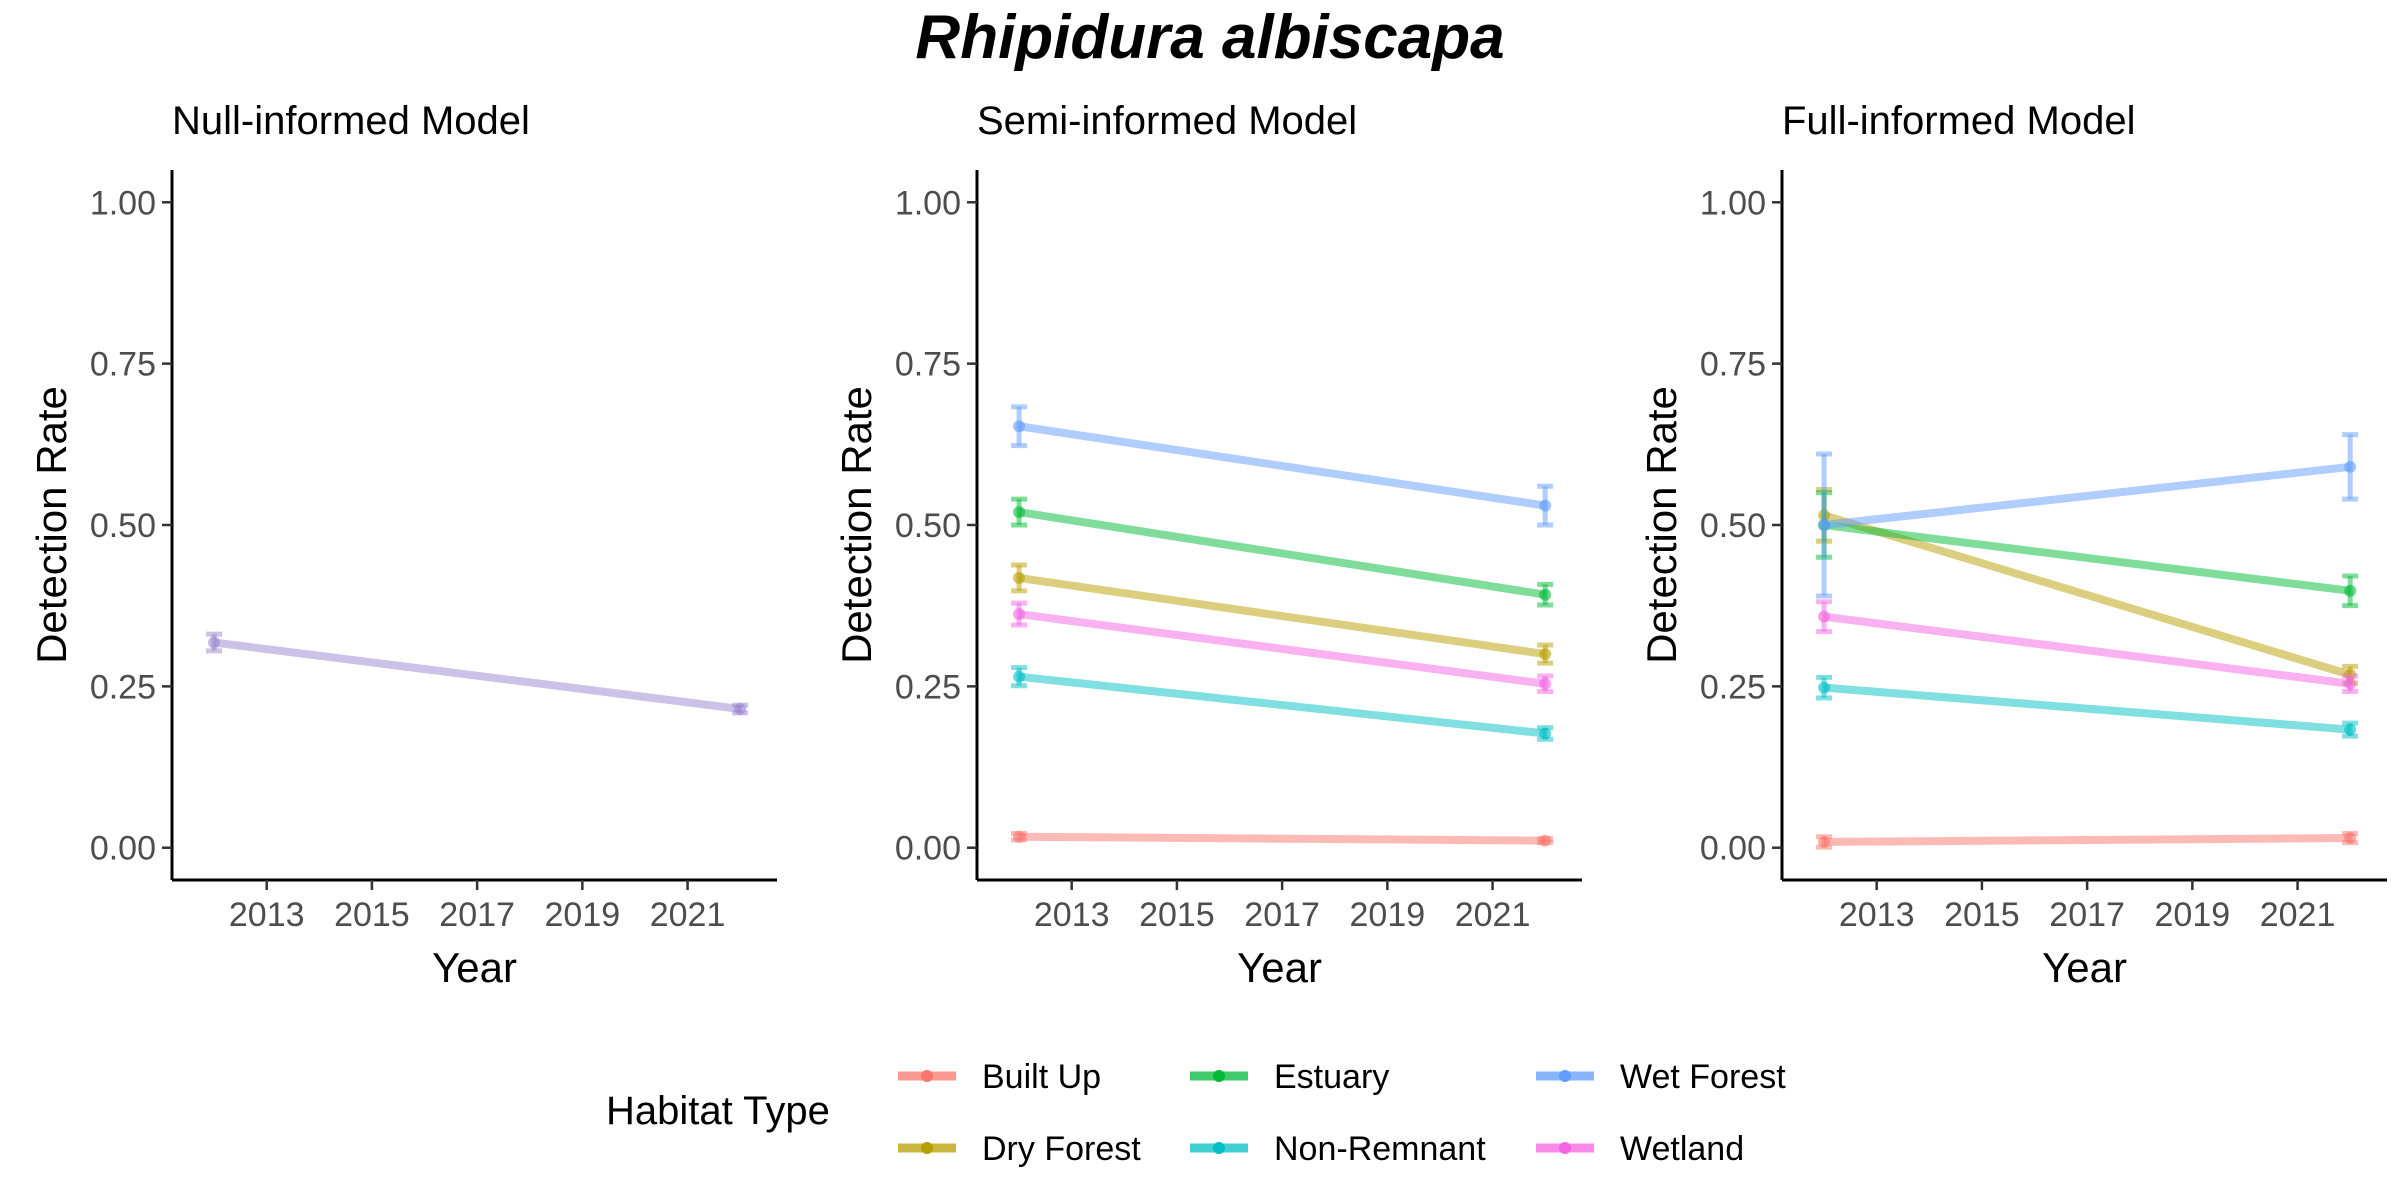  Describe the element at coordinates (1167, 121) in the screenshot. I see `panel-title: Semi-informed Model` at that location.